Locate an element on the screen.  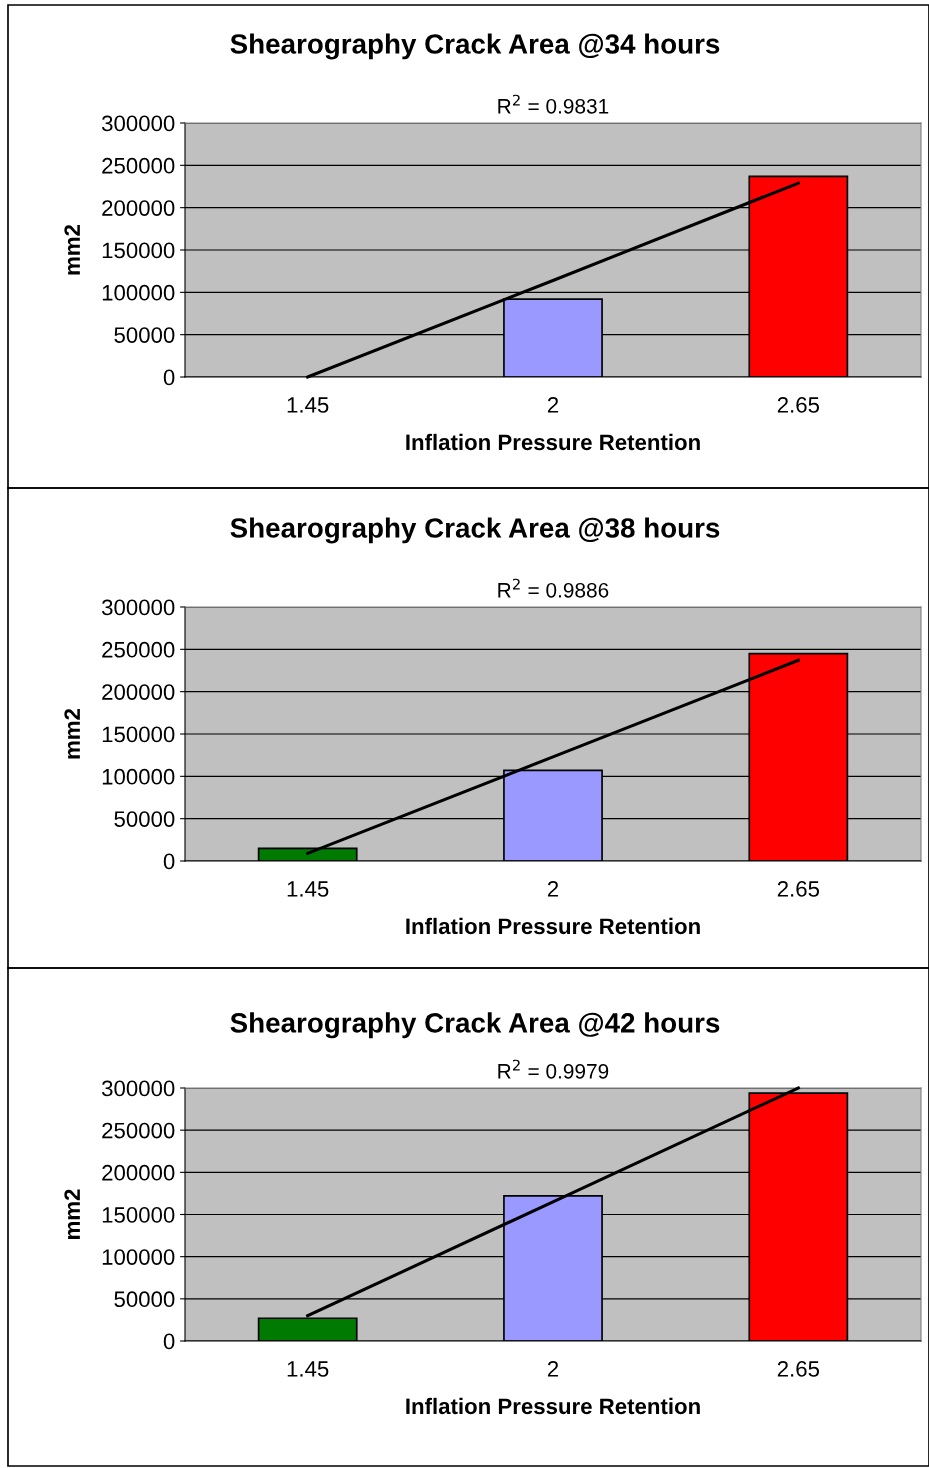
text: R$^{2}$ = 0.9886 is located at coordinates (553, 588).